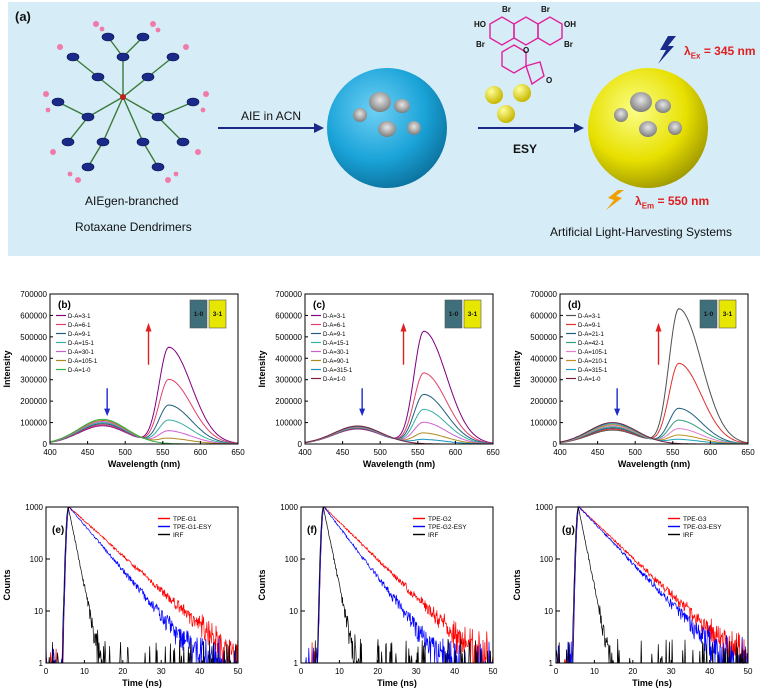  Describe the element at coordinates (695, 519) in the screenshot. I see `legend-entry: TPE-G3` at that location.